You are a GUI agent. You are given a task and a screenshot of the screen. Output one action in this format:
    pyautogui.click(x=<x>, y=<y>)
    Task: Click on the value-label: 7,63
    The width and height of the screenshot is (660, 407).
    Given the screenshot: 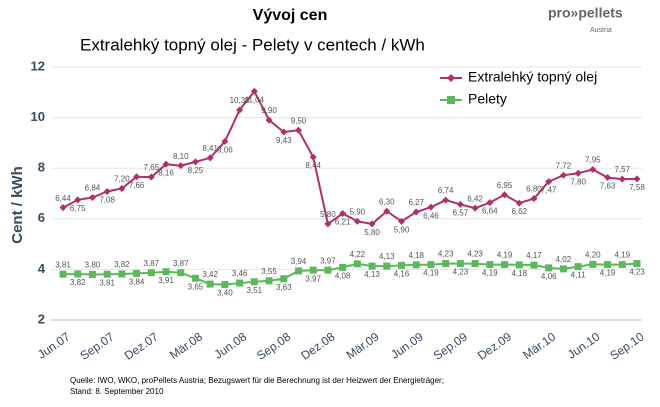 What is the action you would take?
    pyautogui.click(x=608, y=186)
    